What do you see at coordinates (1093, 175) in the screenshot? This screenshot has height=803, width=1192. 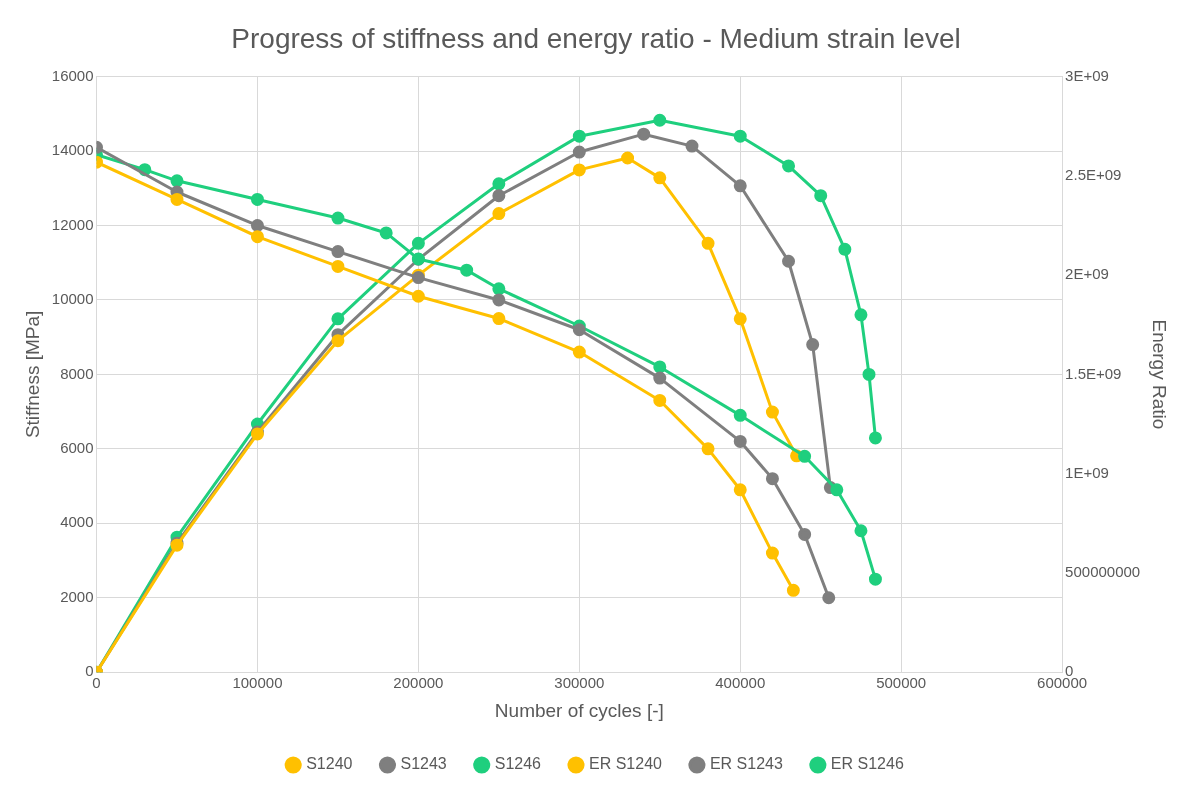 I see `y2-tick-label: 2.5E+09` at bounding box center [1093, 175].